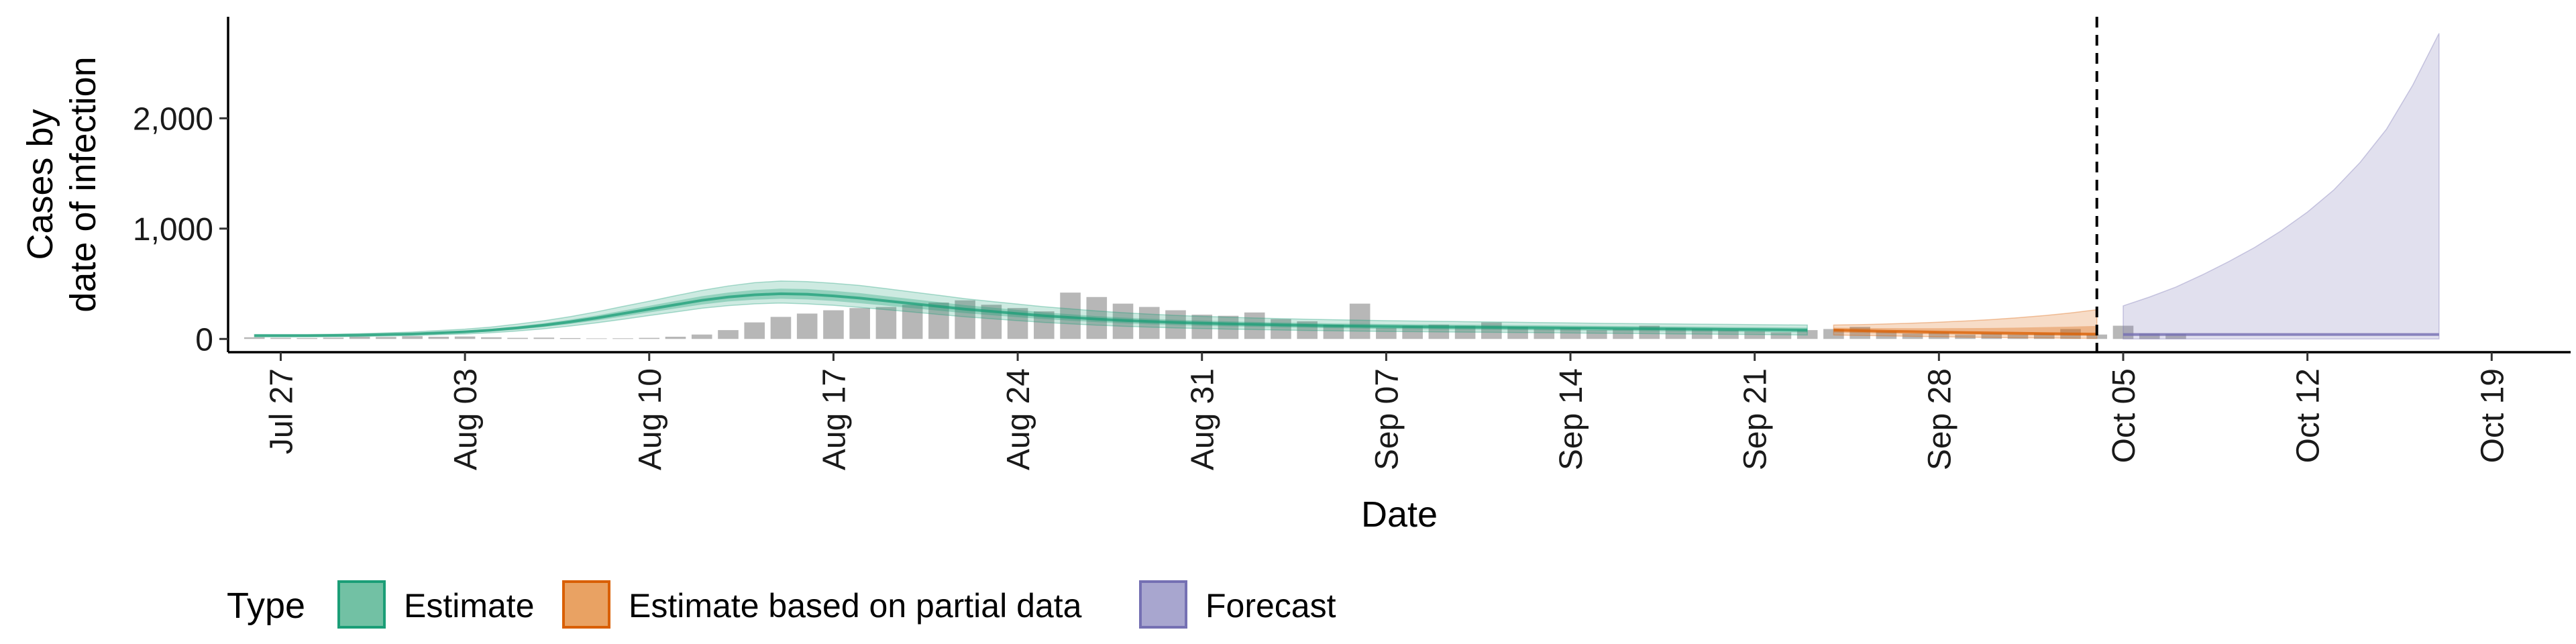 This screenshot has height=644, width=2576. I want to click on legend-label-partial-estimate: Estimate based on partial data, so click(855, 606).